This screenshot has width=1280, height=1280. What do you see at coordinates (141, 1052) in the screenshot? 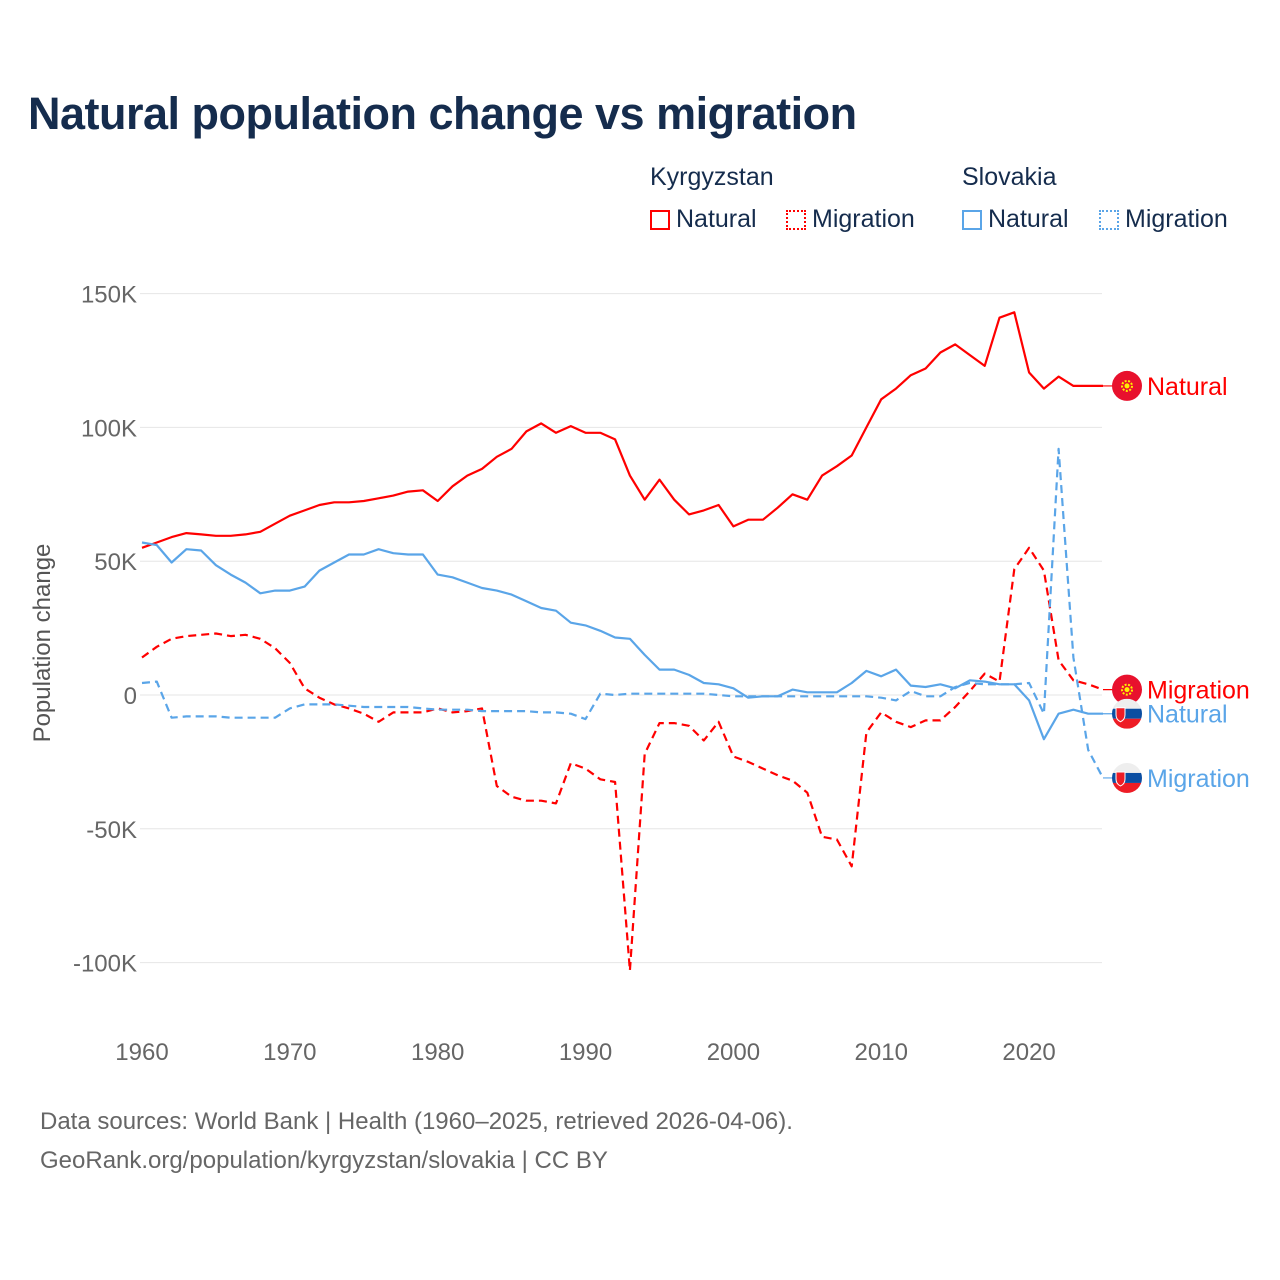
I see `x-tick-label: 1960` at bounding box center [141, 1052].